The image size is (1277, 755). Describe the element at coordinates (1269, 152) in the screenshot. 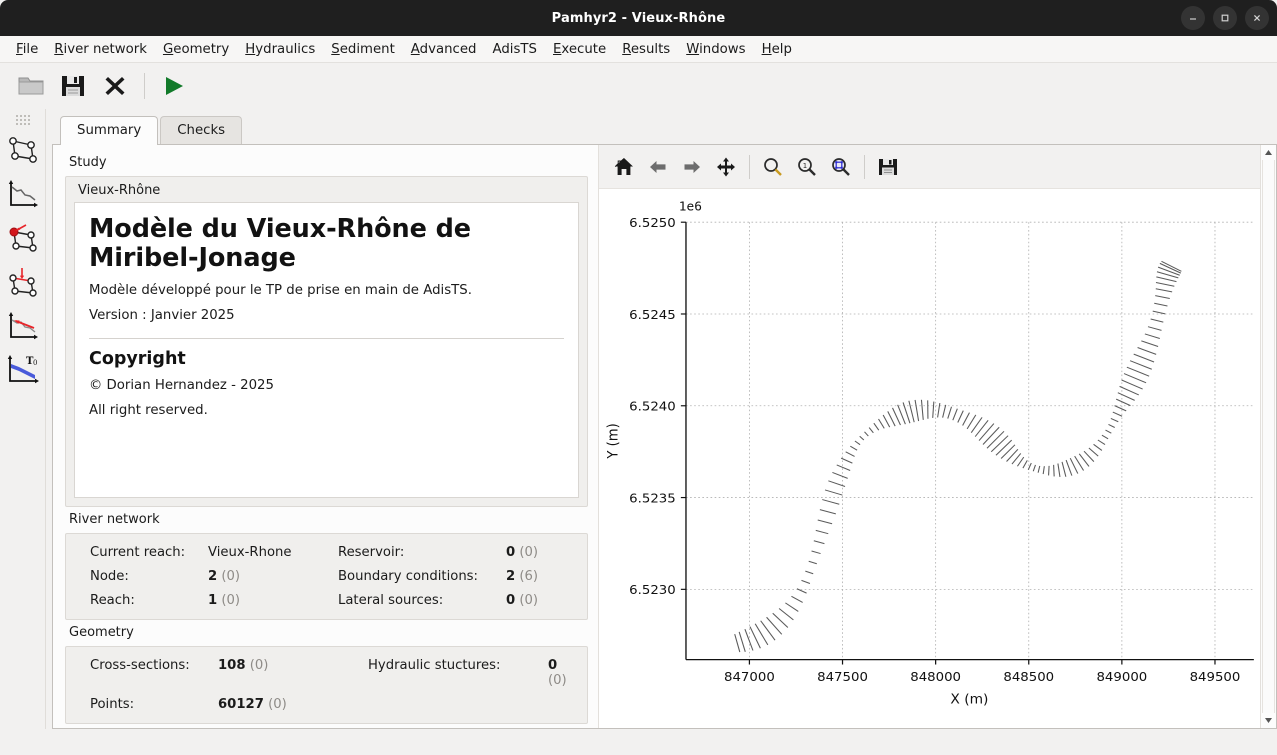

I see `scroll-up-arrow` at that location.